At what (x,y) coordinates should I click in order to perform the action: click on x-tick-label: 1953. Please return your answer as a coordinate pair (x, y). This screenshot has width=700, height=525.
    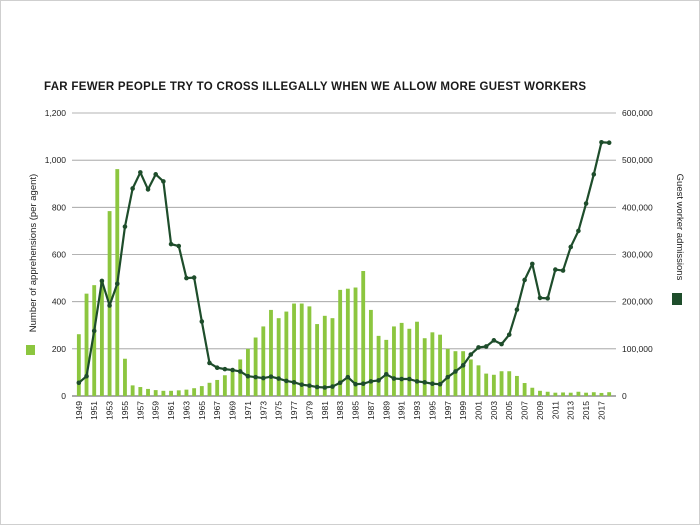
    Looking at the image, I should click on (110, 410).